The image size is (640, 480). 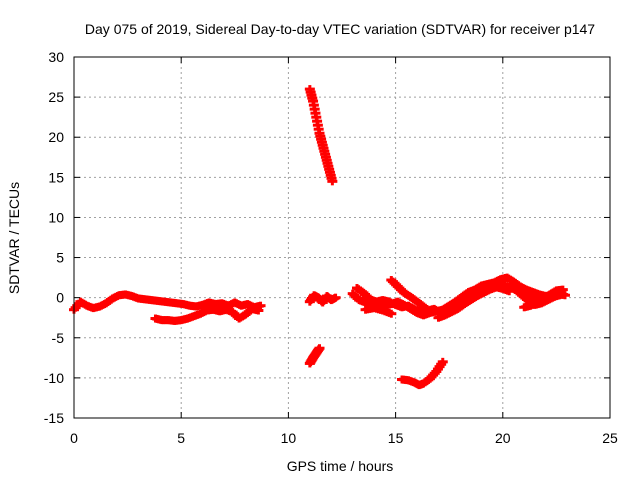 I want to click on y-tick-label: 20, so click(x=56, y=137).